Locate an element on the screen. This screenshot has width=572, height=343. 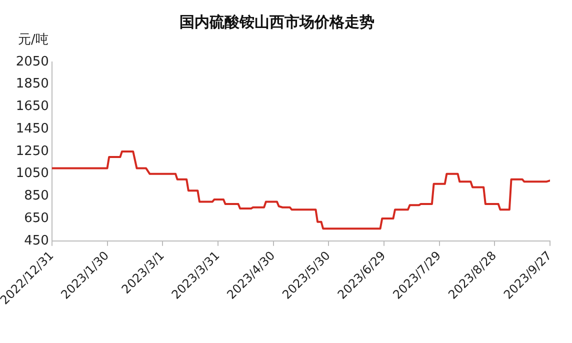
y-axis-title: 元/吨 is located at coordinates (33, 40).